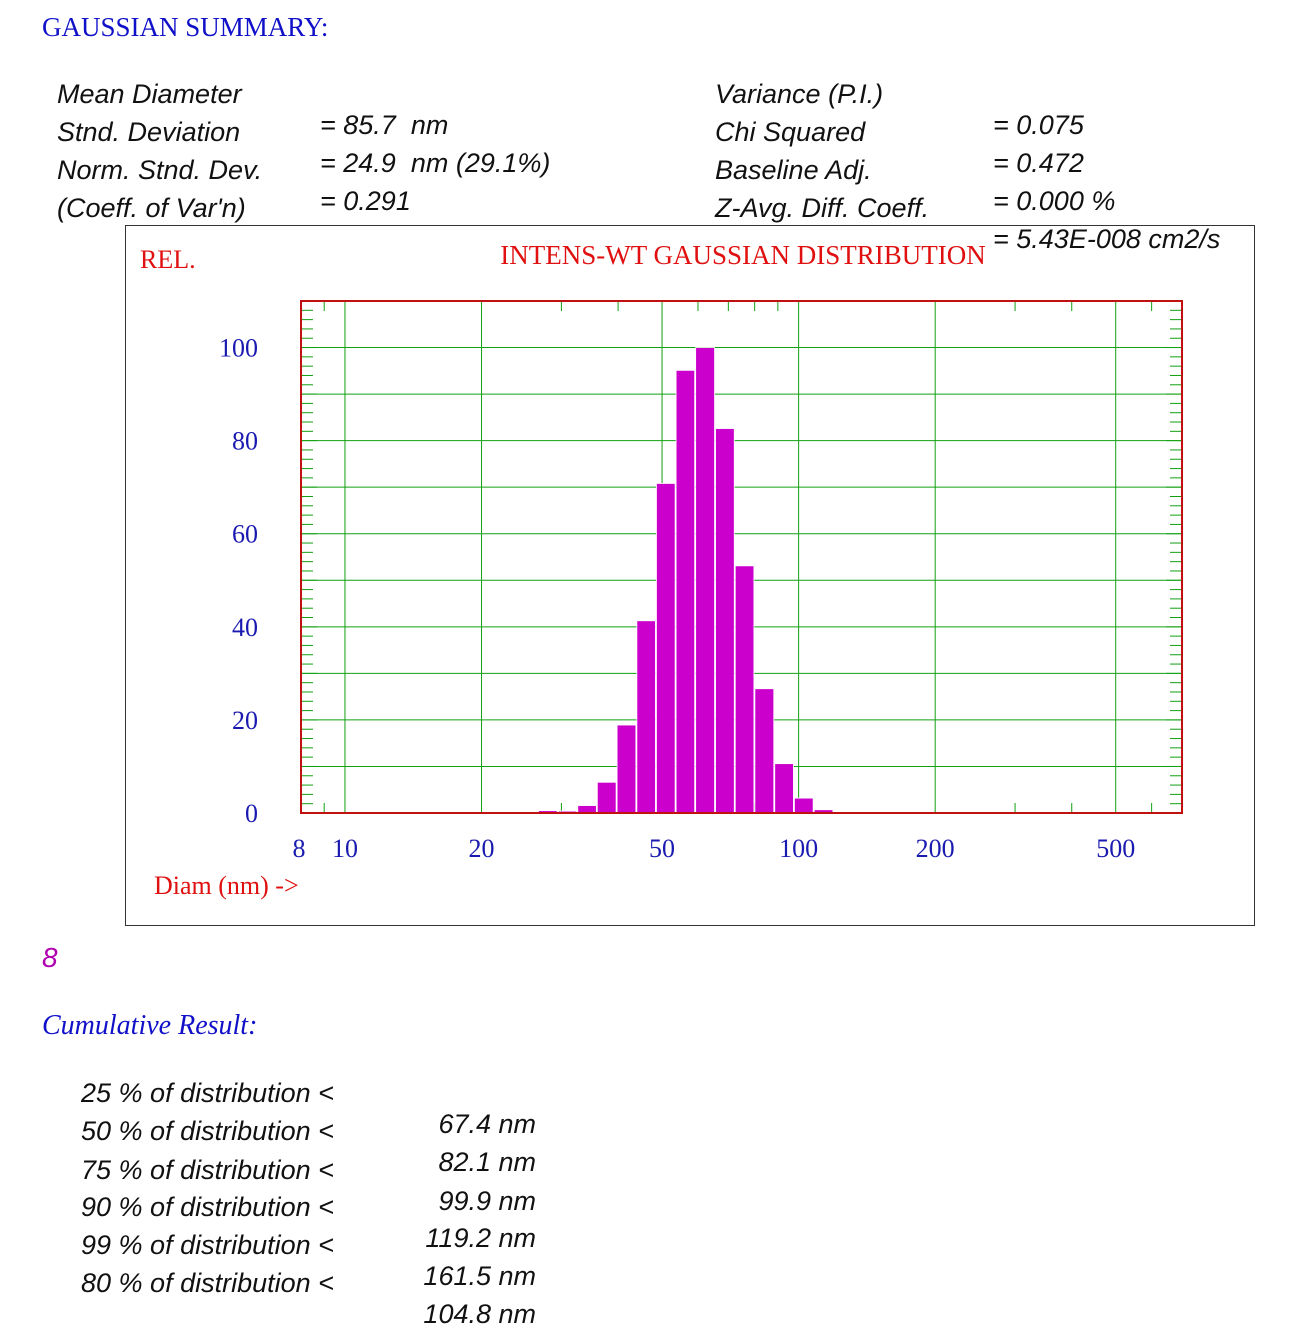 Image resolution: width=1304 pixels, height=1330 pixels. What do you see at coordinates (207, 1093) in the screenshot?
I see `cumulative-text: 25 % of distribution <` at bounding box center [207, 1093].